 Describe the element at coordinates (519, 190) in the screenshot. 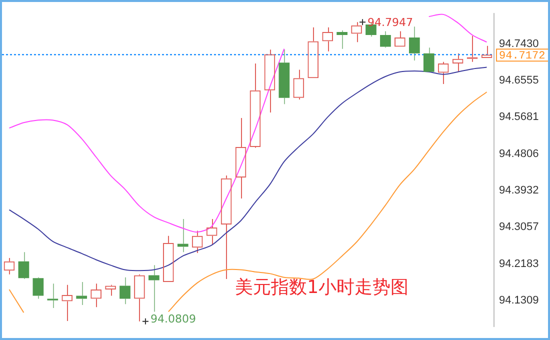

I see `y-tick-label: 94.3932` at that location.